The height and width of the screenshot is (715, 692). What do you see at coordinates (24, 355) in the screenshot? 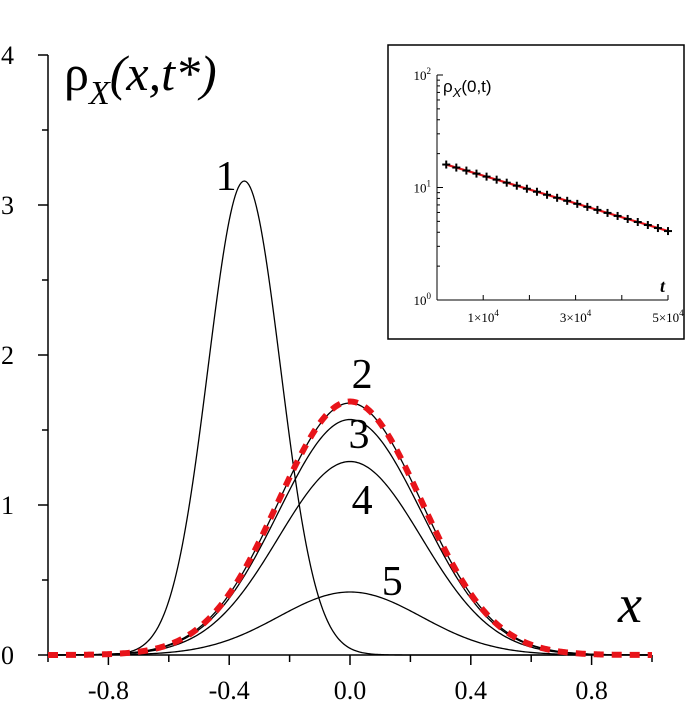
I see `main-y-ticks: 0 1 2 3 4` at bounding box center [24, 355].